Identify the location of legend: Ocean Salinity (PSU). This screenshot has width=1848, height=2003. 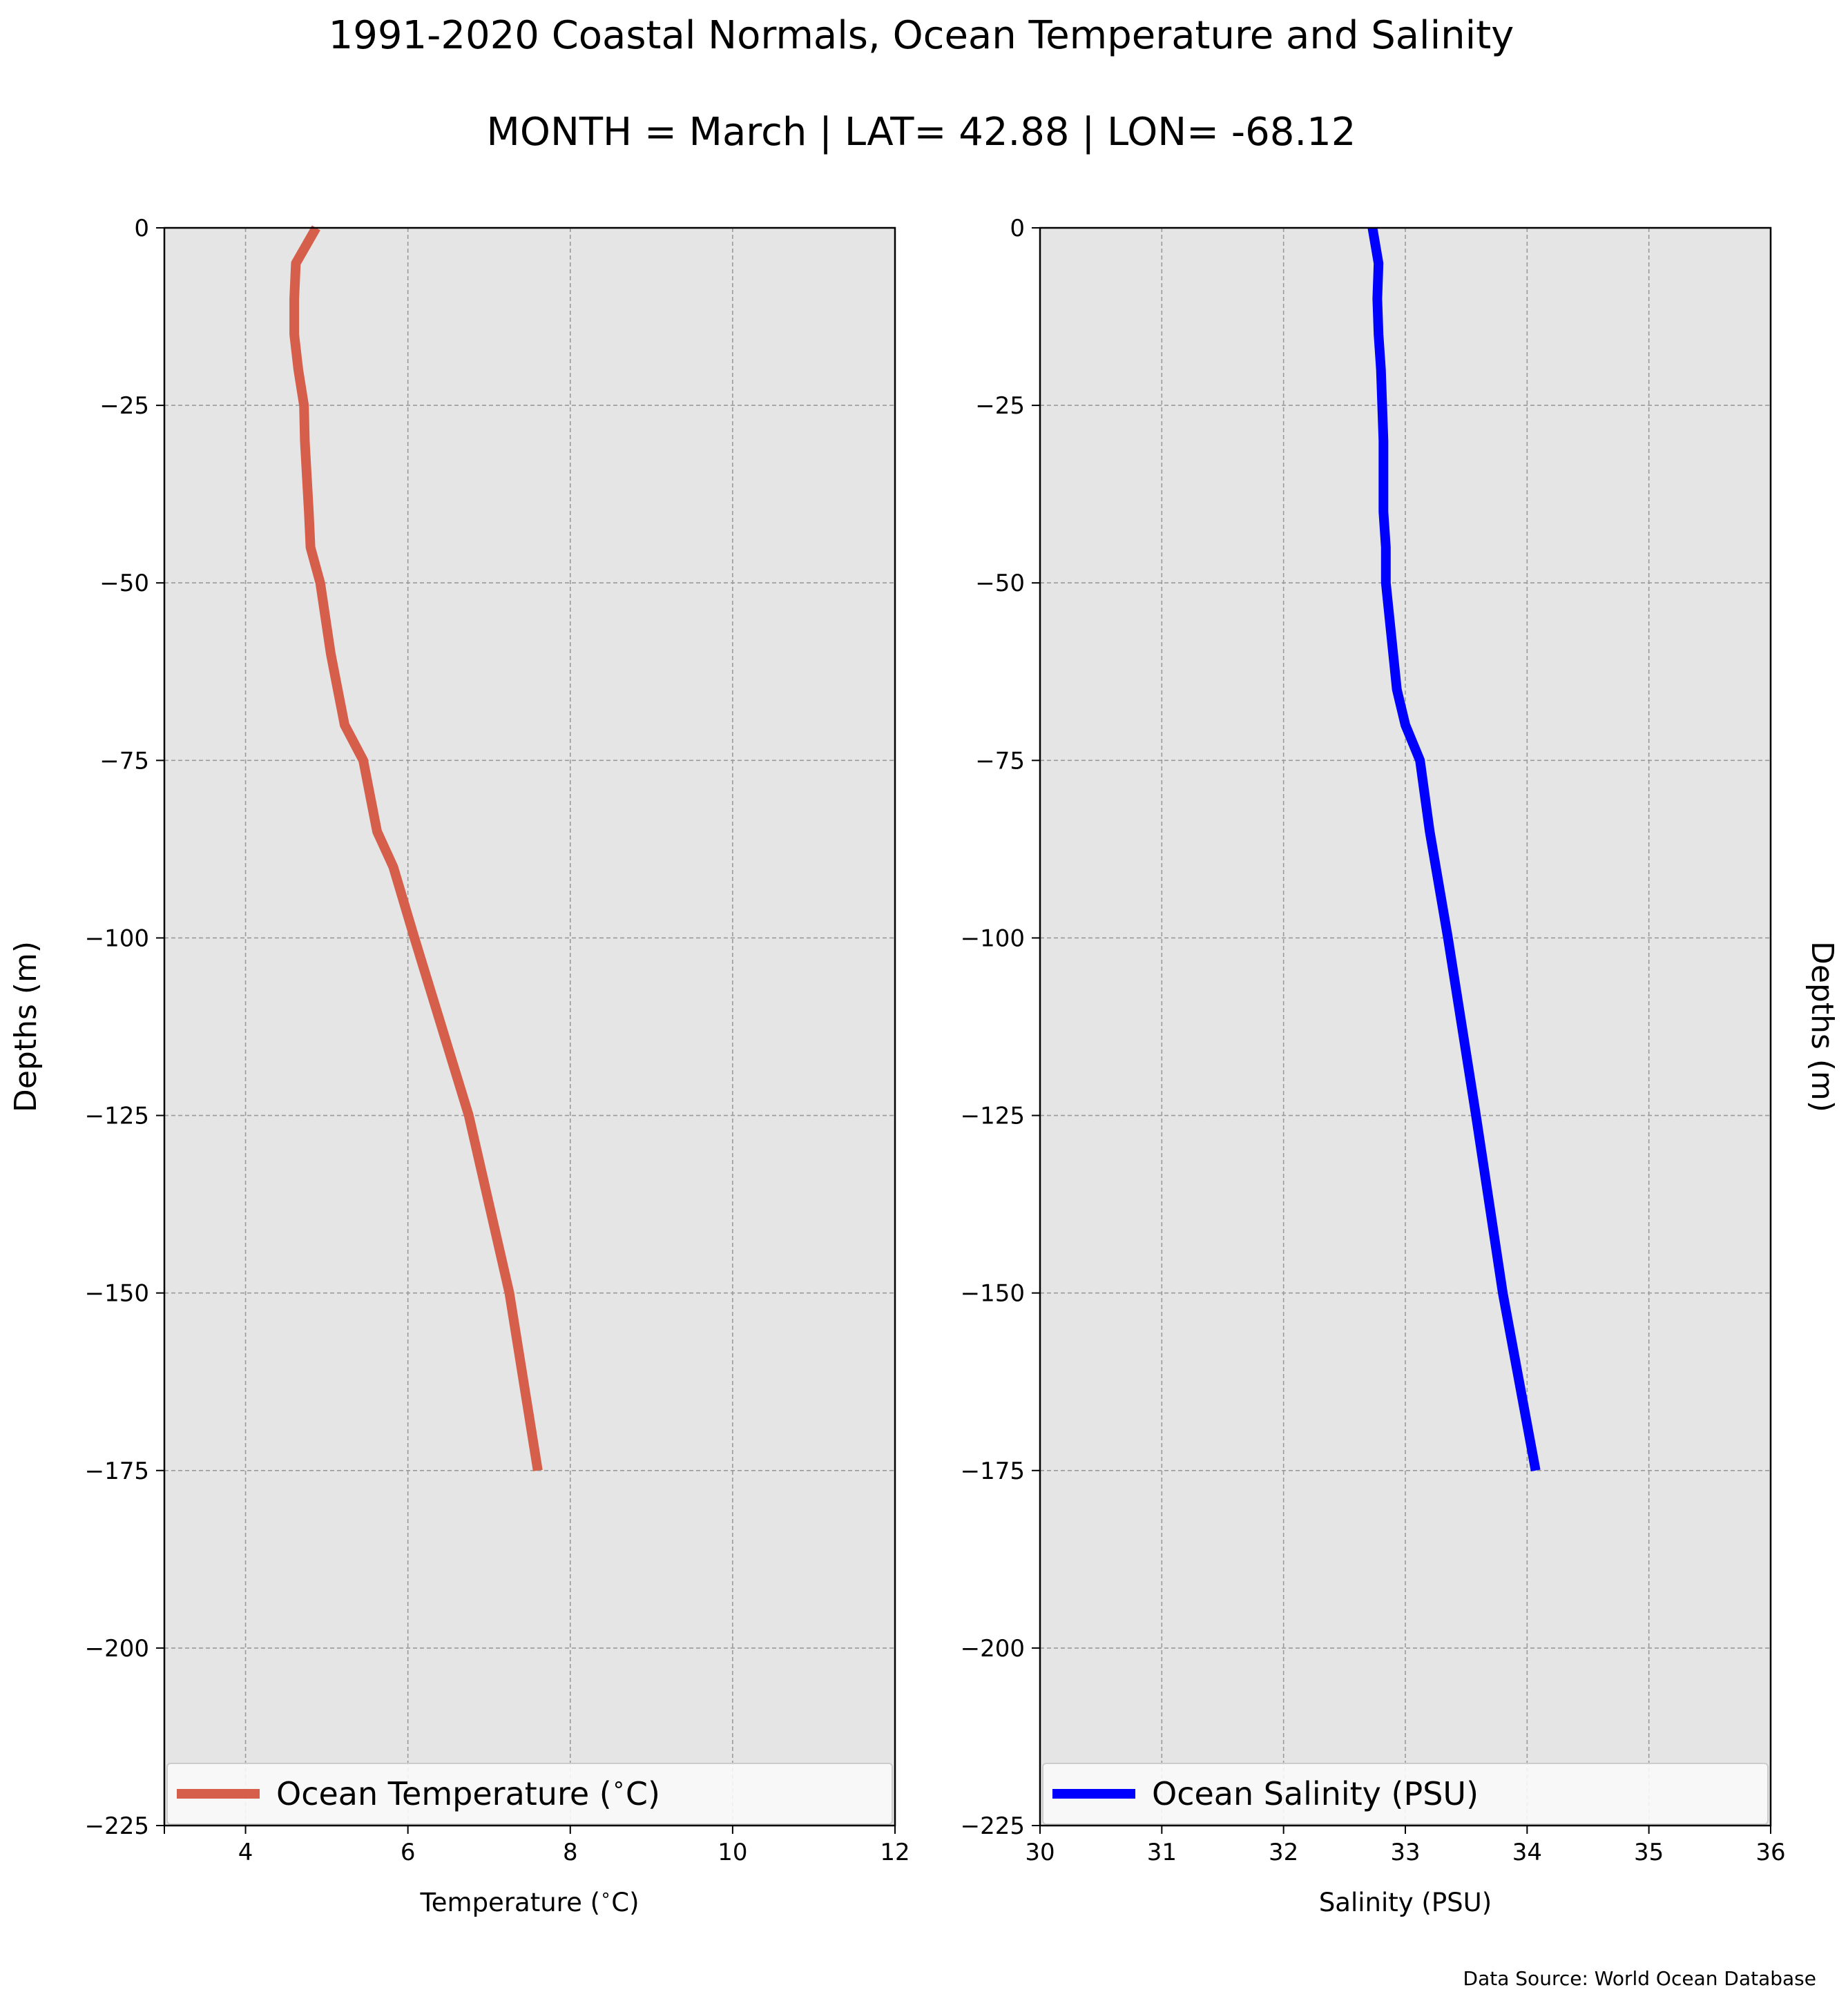
(1405, 1794).